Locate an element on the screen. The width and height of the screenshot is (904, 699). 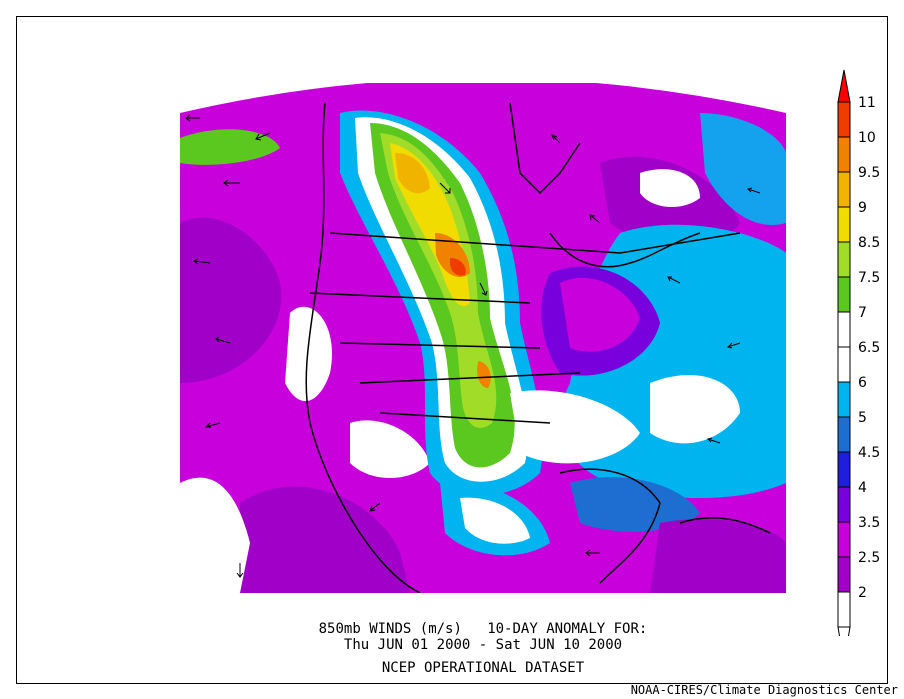
legend-tick-label: 4 is located at coordinates (862, 488).